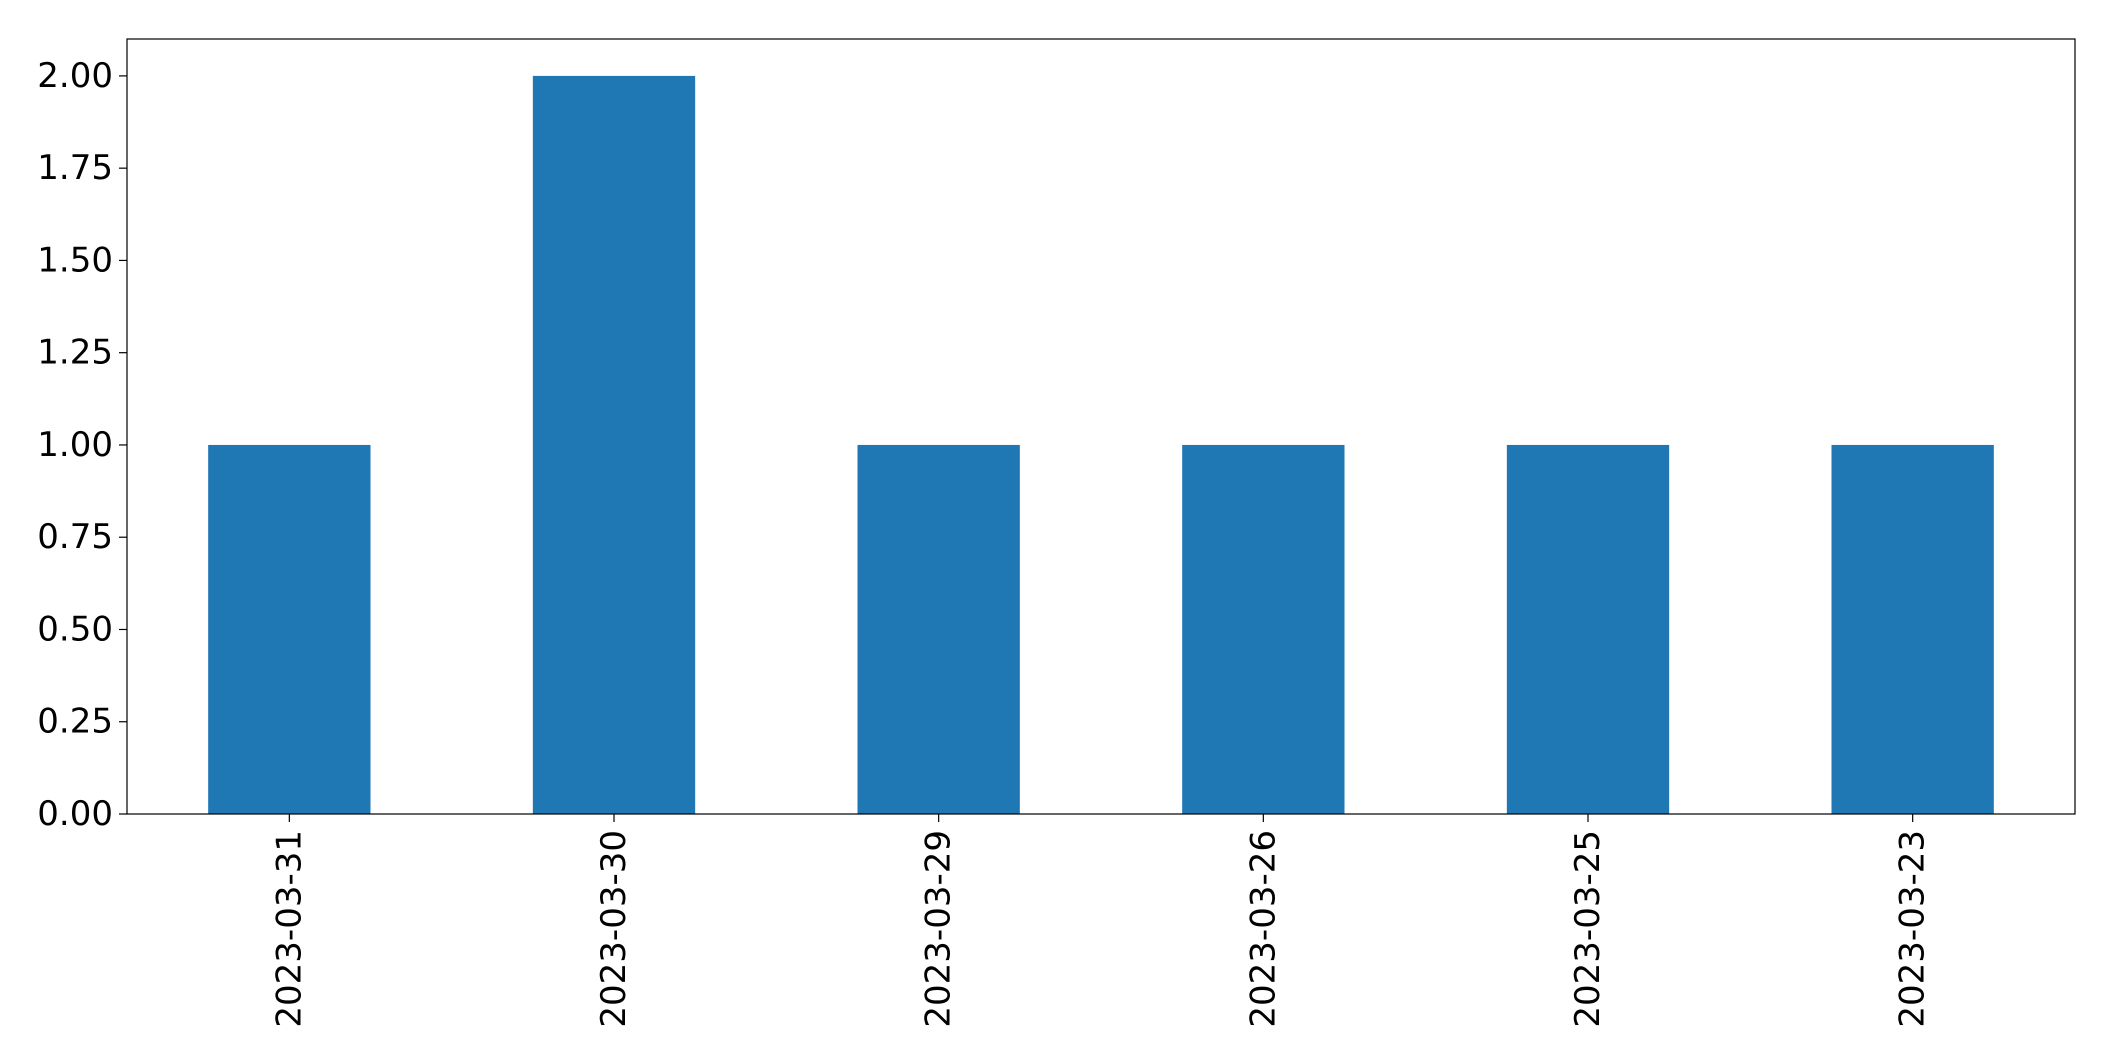 The width and height of the screenshot is (2104, 1061). What do you see at coordinates (1913, 929) in the screenshot?
I see `x-tick-label: 2023-03-23` at bounding box center [1913, 929].